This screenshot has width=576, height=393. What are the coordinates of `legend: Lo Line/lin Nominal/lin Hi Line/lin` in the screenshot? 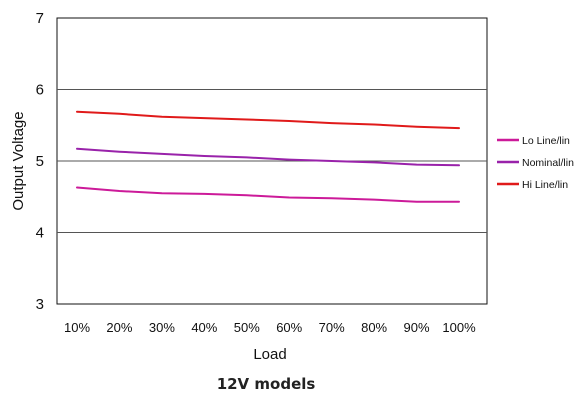 It's located at (535, 163).